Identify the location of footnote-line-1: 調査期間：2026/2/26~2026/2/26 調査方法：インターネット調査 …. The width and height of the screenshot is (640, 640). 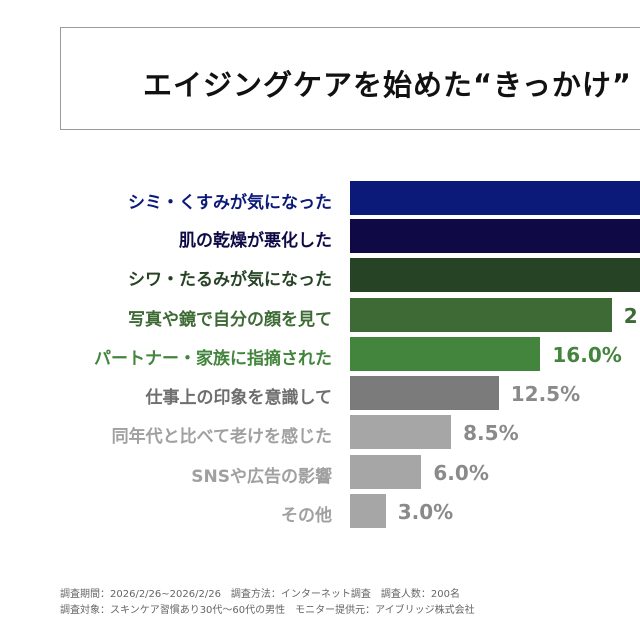
(260, 594).